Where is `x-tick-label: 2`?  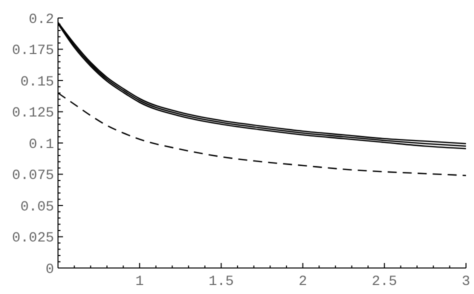 x-tick-label: 2 is located at coordinates (303, 282).